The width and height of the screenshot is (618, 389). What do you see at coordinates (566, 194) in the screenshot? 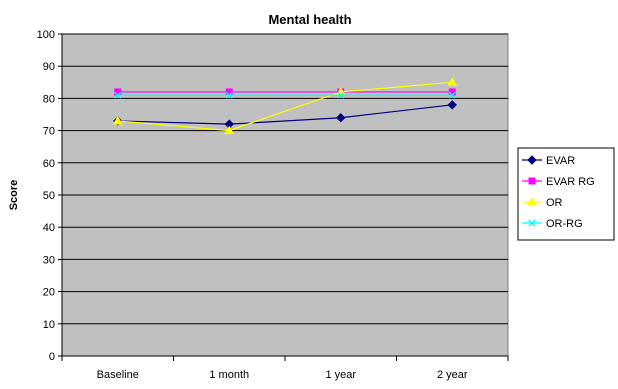
I see `legend: EVAR EVAR RG OR OR-RG` at bounding box center [566, 194].